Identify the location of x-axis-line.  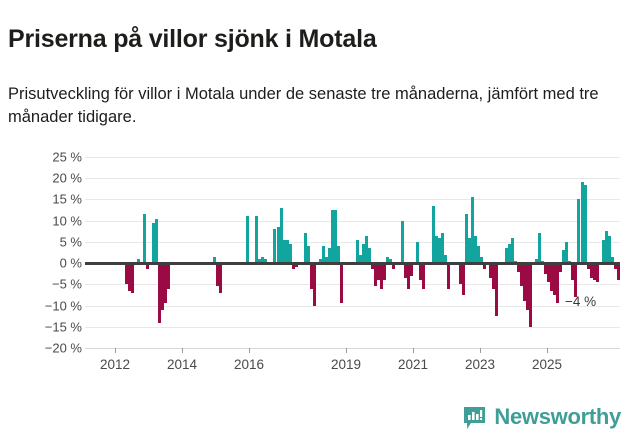
(352, 348).